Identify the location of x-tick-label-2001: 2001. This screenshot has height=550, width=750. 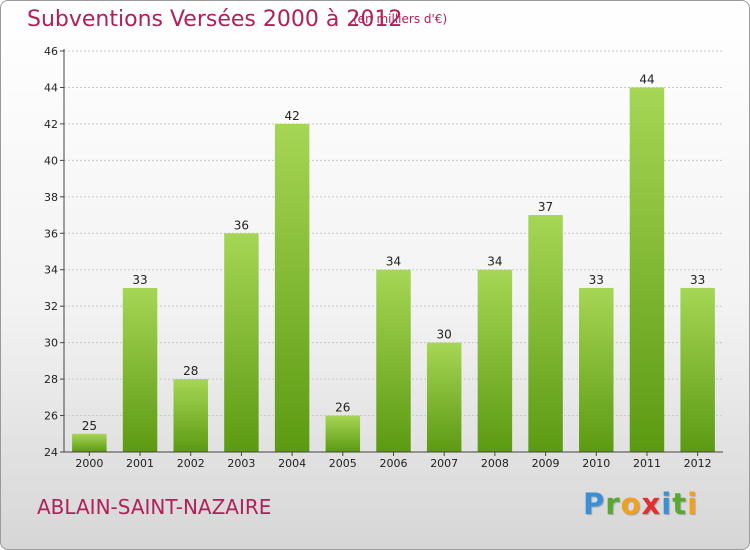
(140, 463).